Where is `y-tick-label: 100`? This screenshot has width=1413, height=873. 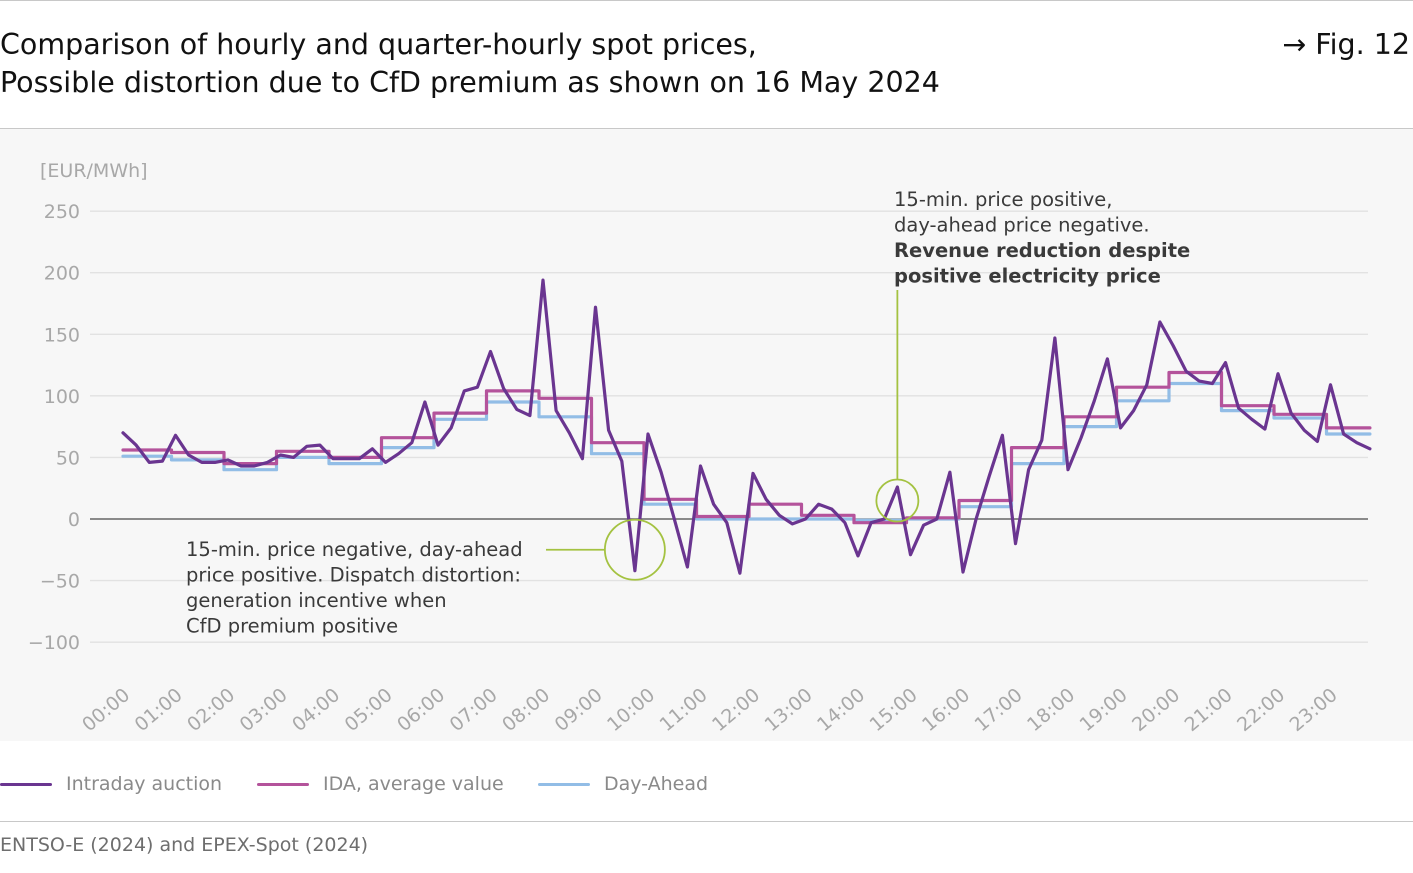 y-tick-label: 100 is located at coordinates (62, 397).